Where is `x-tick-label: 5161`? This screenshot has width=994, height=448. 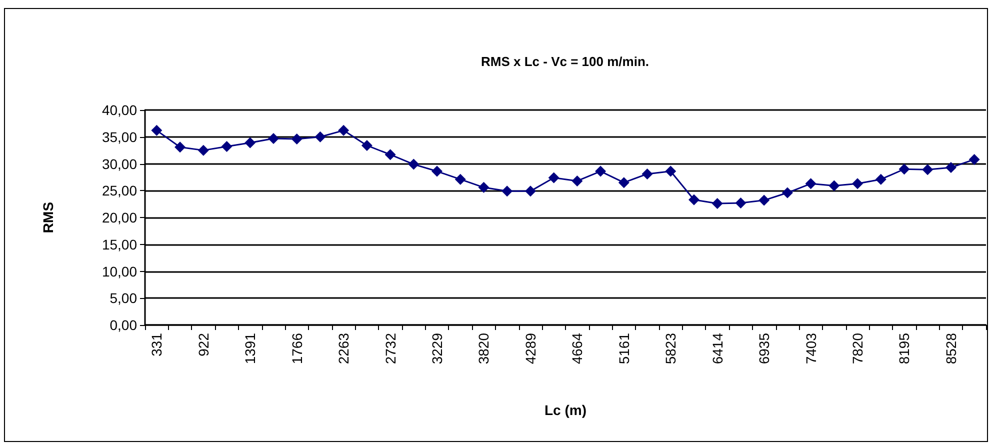 x-tick-label: 5161 is located at coordinates (624, 348).